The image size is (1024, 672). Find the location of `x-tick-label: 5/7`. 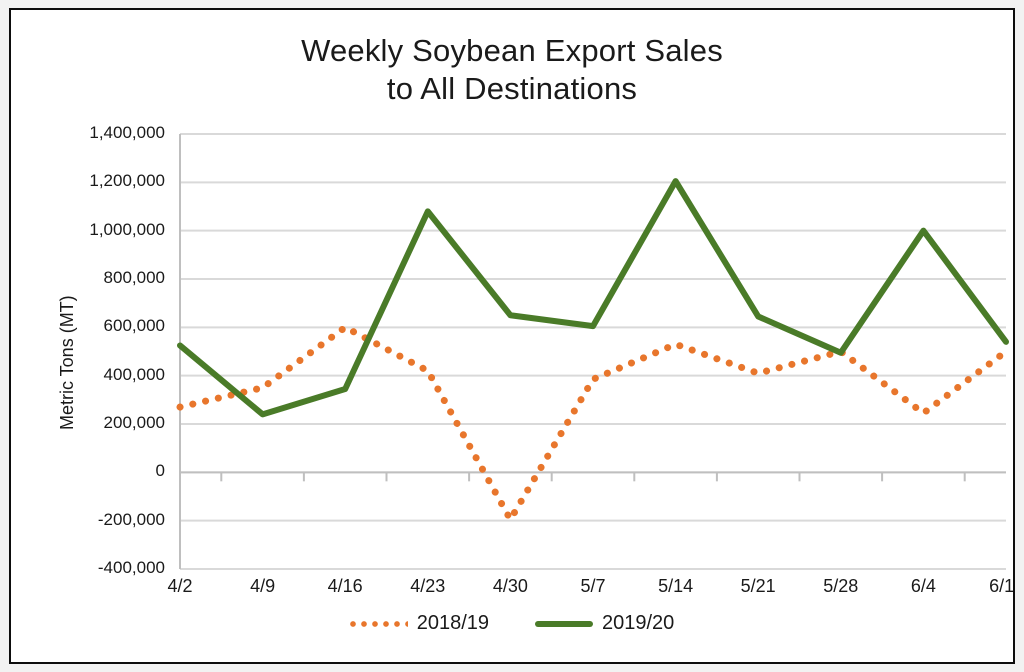

x-tick-label: 5/7 is located at coordinates (593, 586).